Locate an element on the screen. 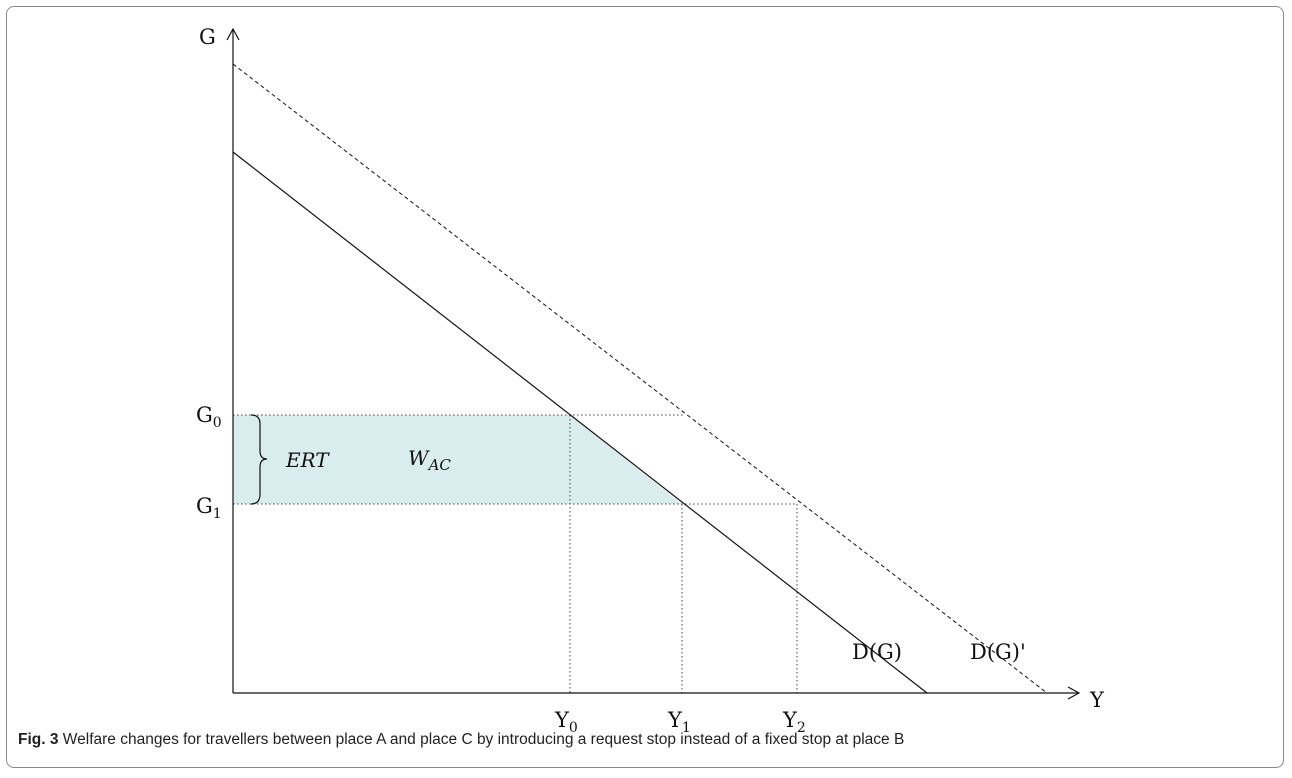  welfare-wac-label: WAC is located at coordinates (429, 460).